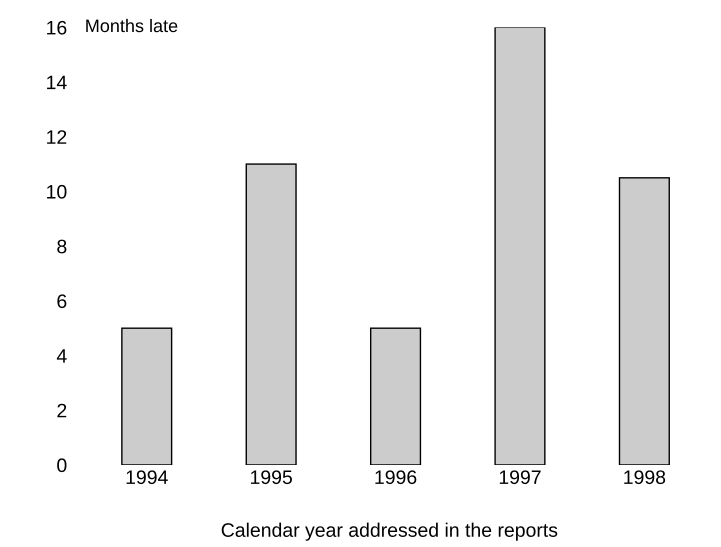 This screenshot has width=721, height=547. Describe the element at coordinates (147, 477) in the screenshot. I see `x-tick-label: 1994` at that location.